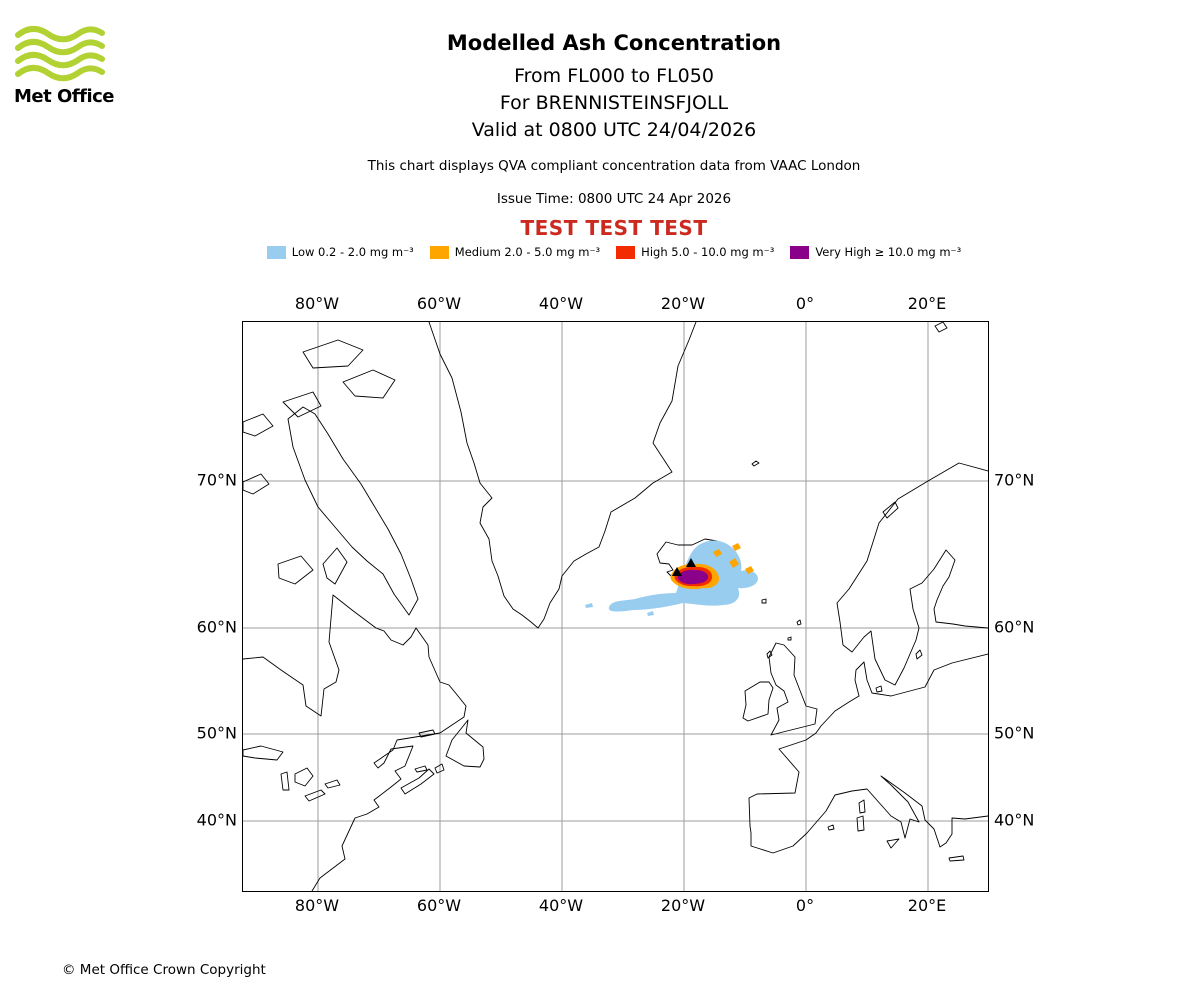 The height and width of the screenshot is (1000, 1200). Describe the element at coordinates (793, 689) in the screenshot. I see `coastline-great-britain` at that location.